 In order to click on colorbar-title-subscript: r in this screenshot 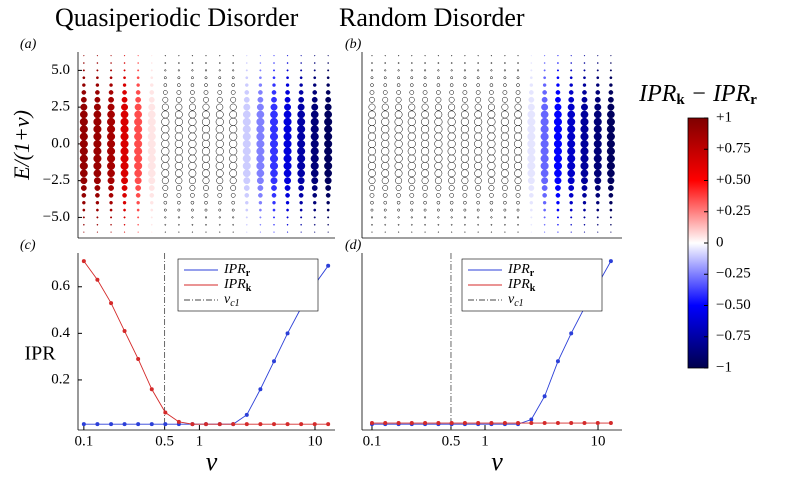, I will do `click(753, 100)`.